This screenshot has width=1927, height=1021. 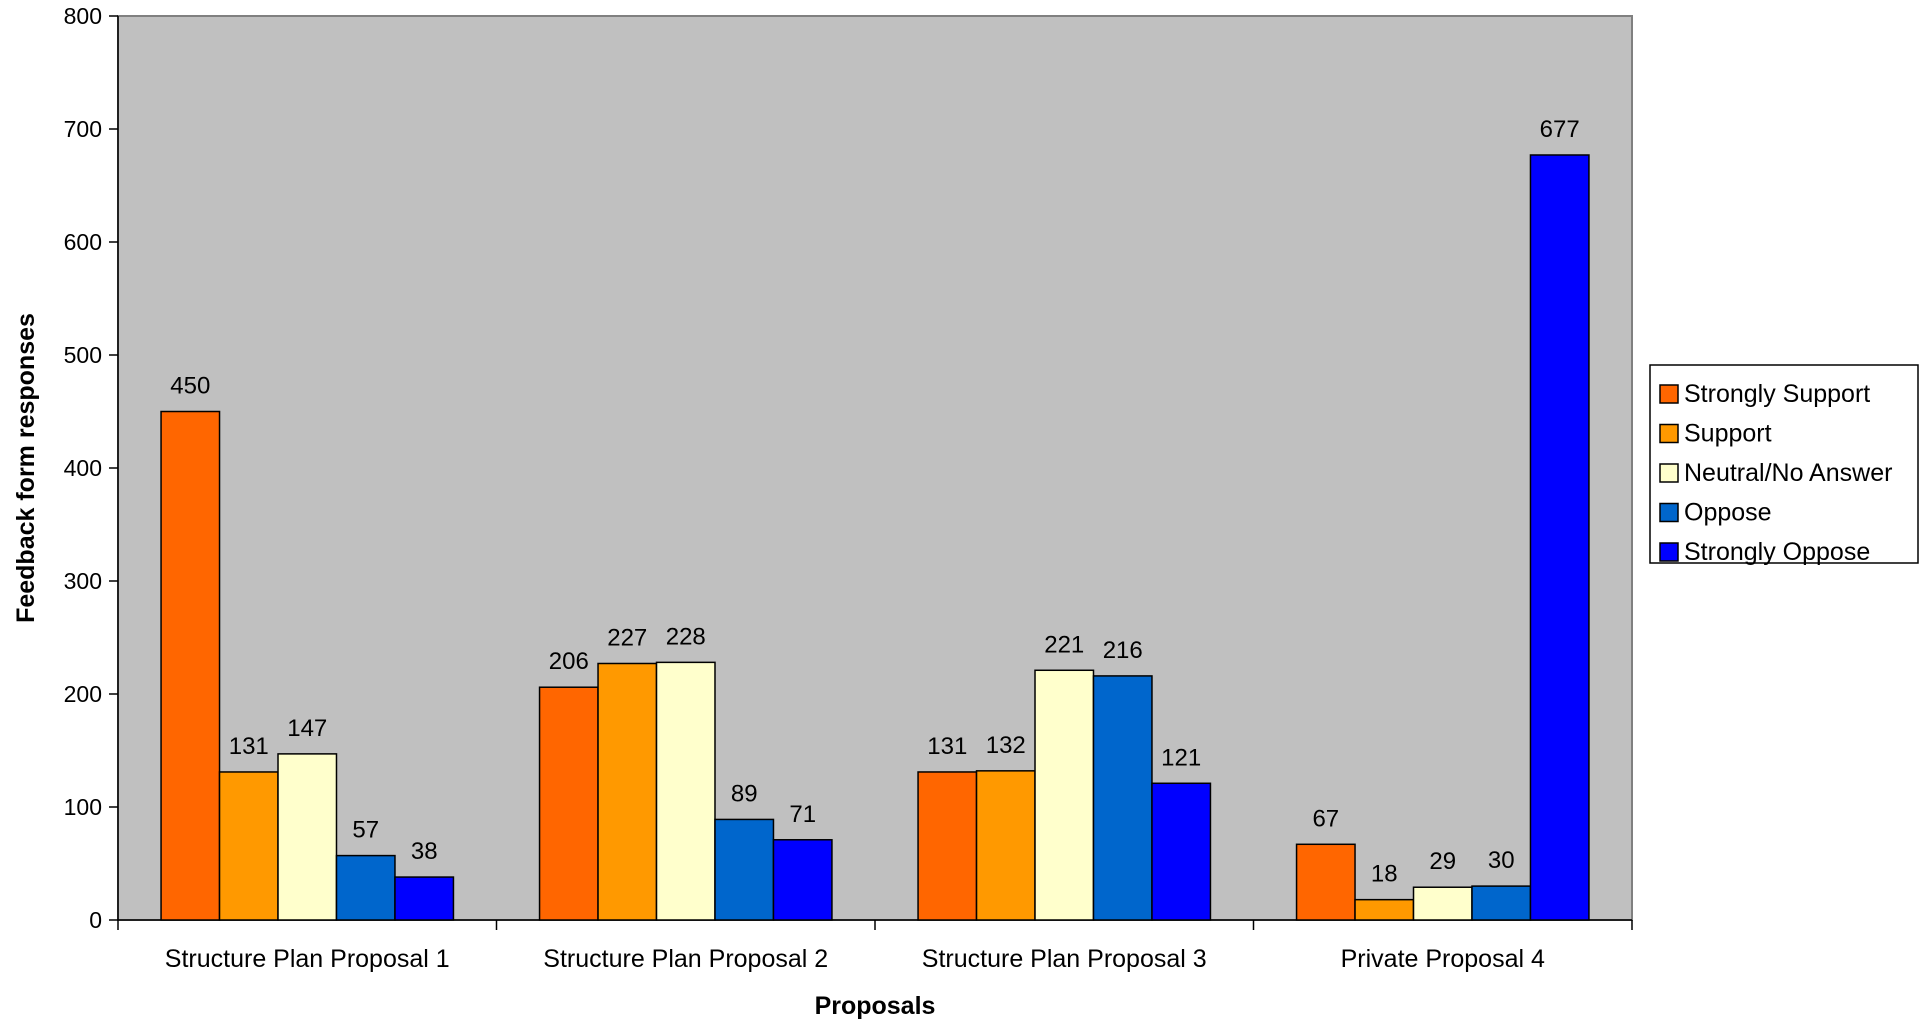 I want to click on y-tick-label: 600, so click(x=83, y=242).